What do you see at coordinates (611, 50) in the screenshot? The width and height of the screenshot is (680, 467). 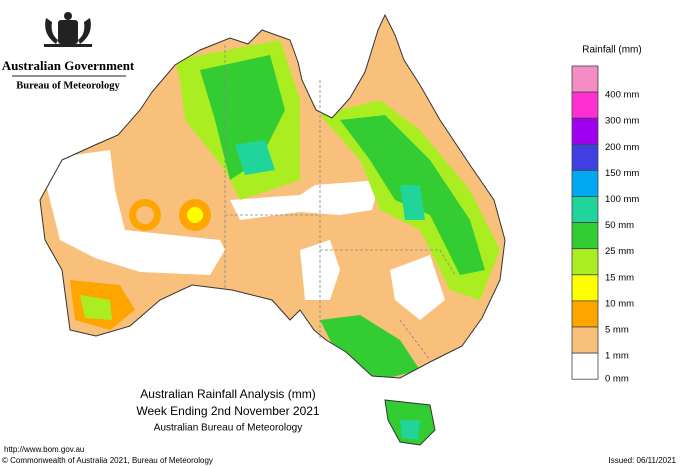 I see `legend-title: Rainfall (mm)` at bounding box center [611, 50].